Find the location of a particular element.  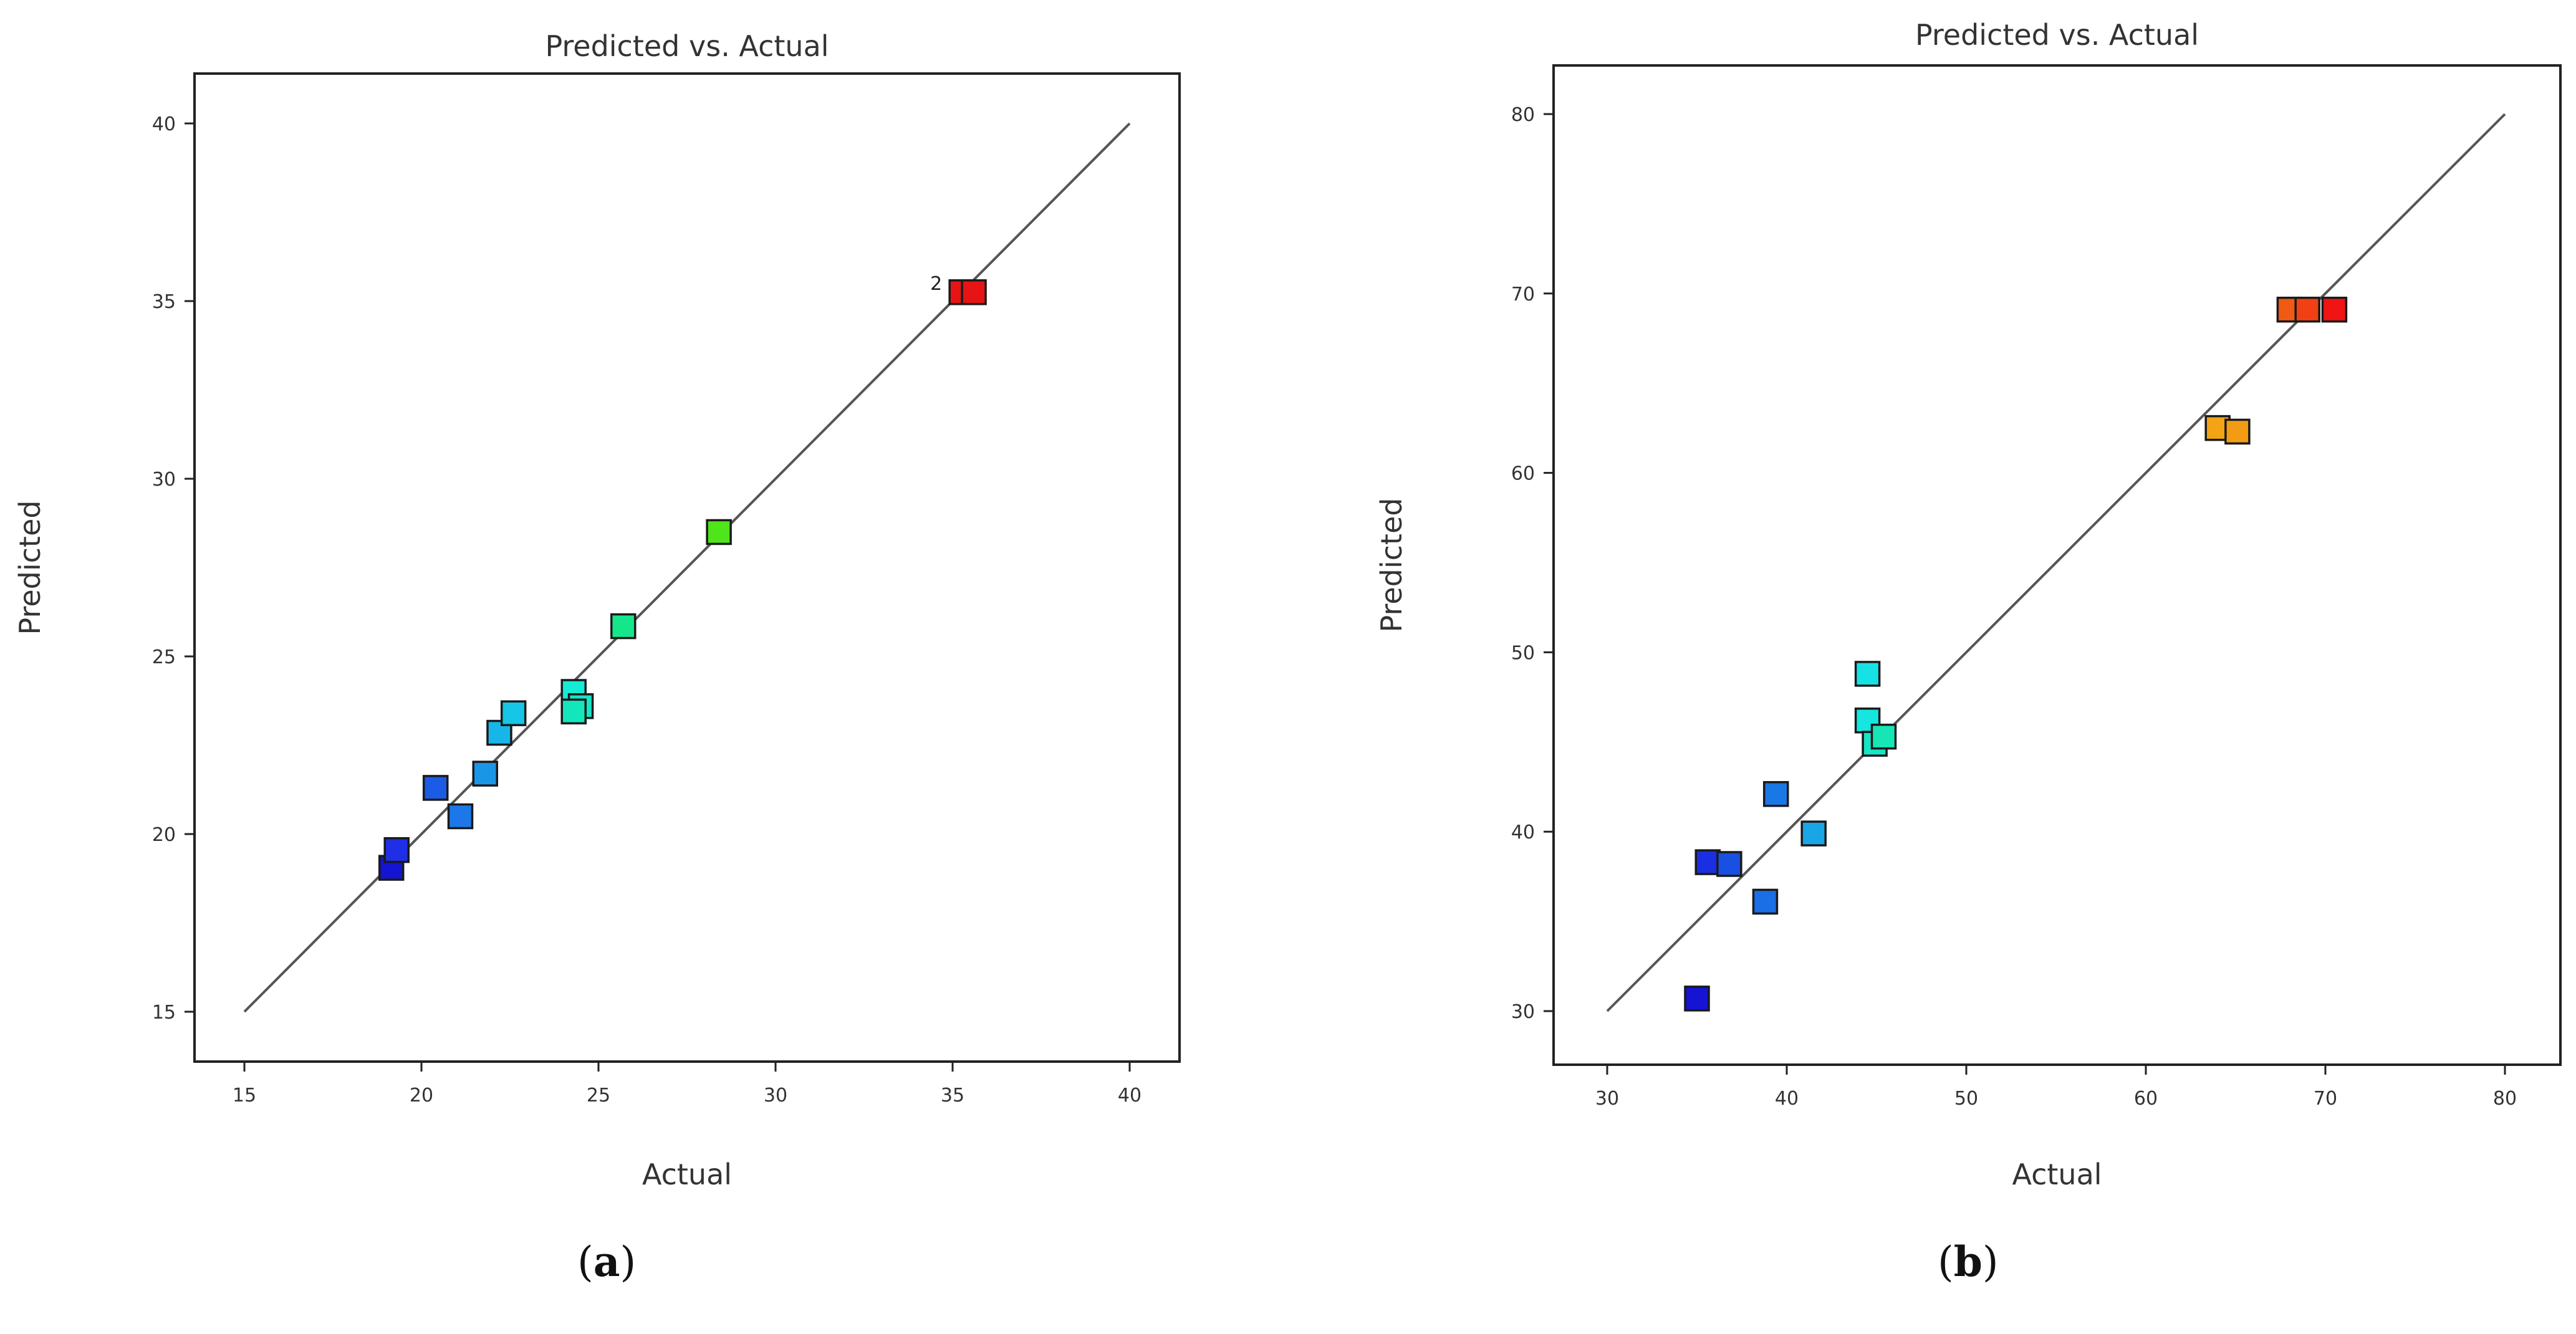

y-tick-label: 20 is located at coordinates (164, 835).